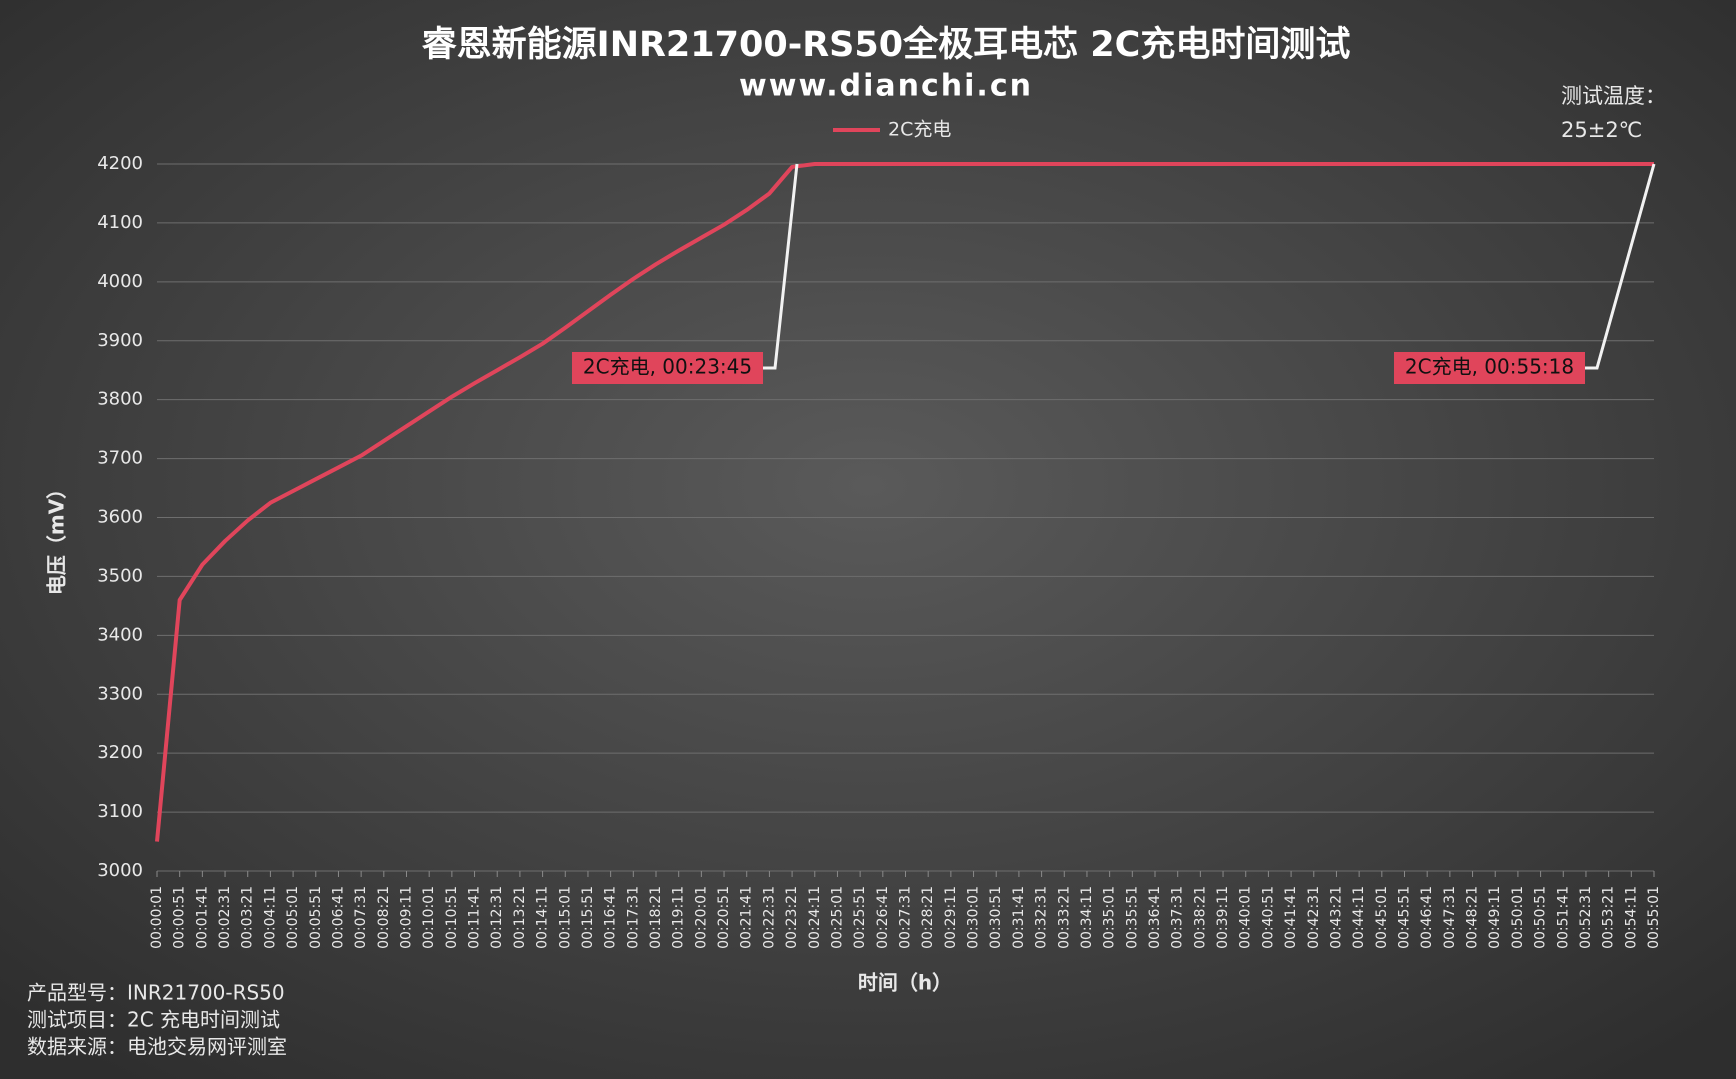  Describe the element at coordinates (1382, 917) in the screenshot. I see `x-tick-label: 00:45:01` at that location.